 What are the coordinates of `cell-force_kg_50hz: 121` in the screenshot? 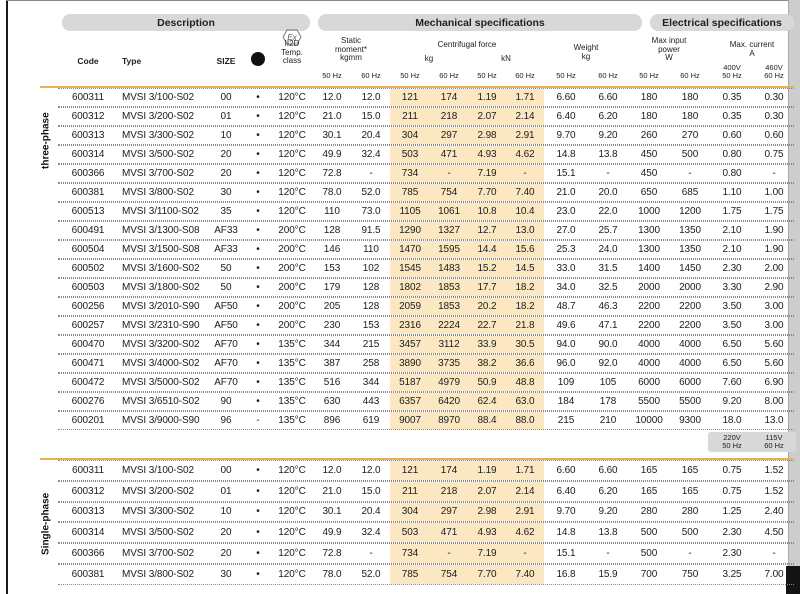 It's located at (410, 470).